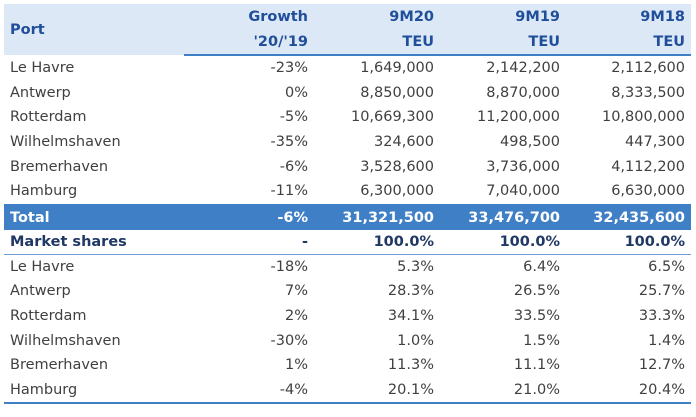 The image size is (696, 417). What do you see at coordinates (397, 166) in the screenshot?
I see `volume-row-9m20: 3,528,600` at bounding box center [397, 166].